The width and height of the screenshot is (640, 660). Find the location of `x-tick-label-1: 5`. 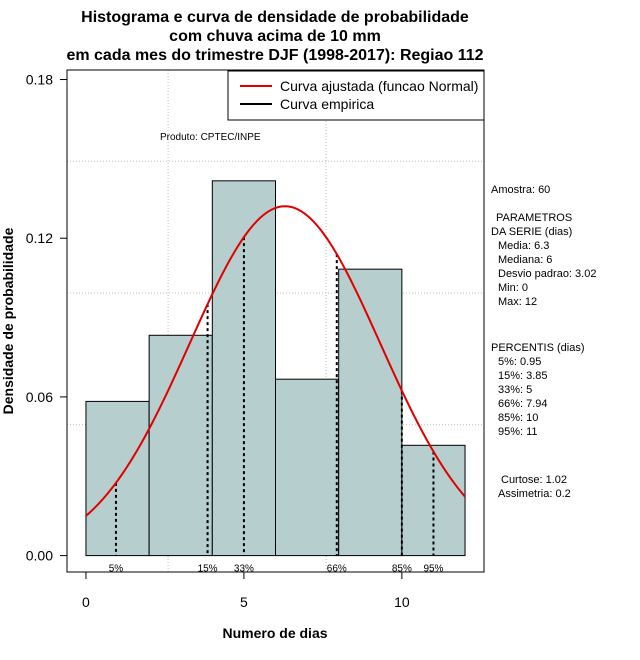

x-tick-label-1: 5 is located at coordinates (244, 602).